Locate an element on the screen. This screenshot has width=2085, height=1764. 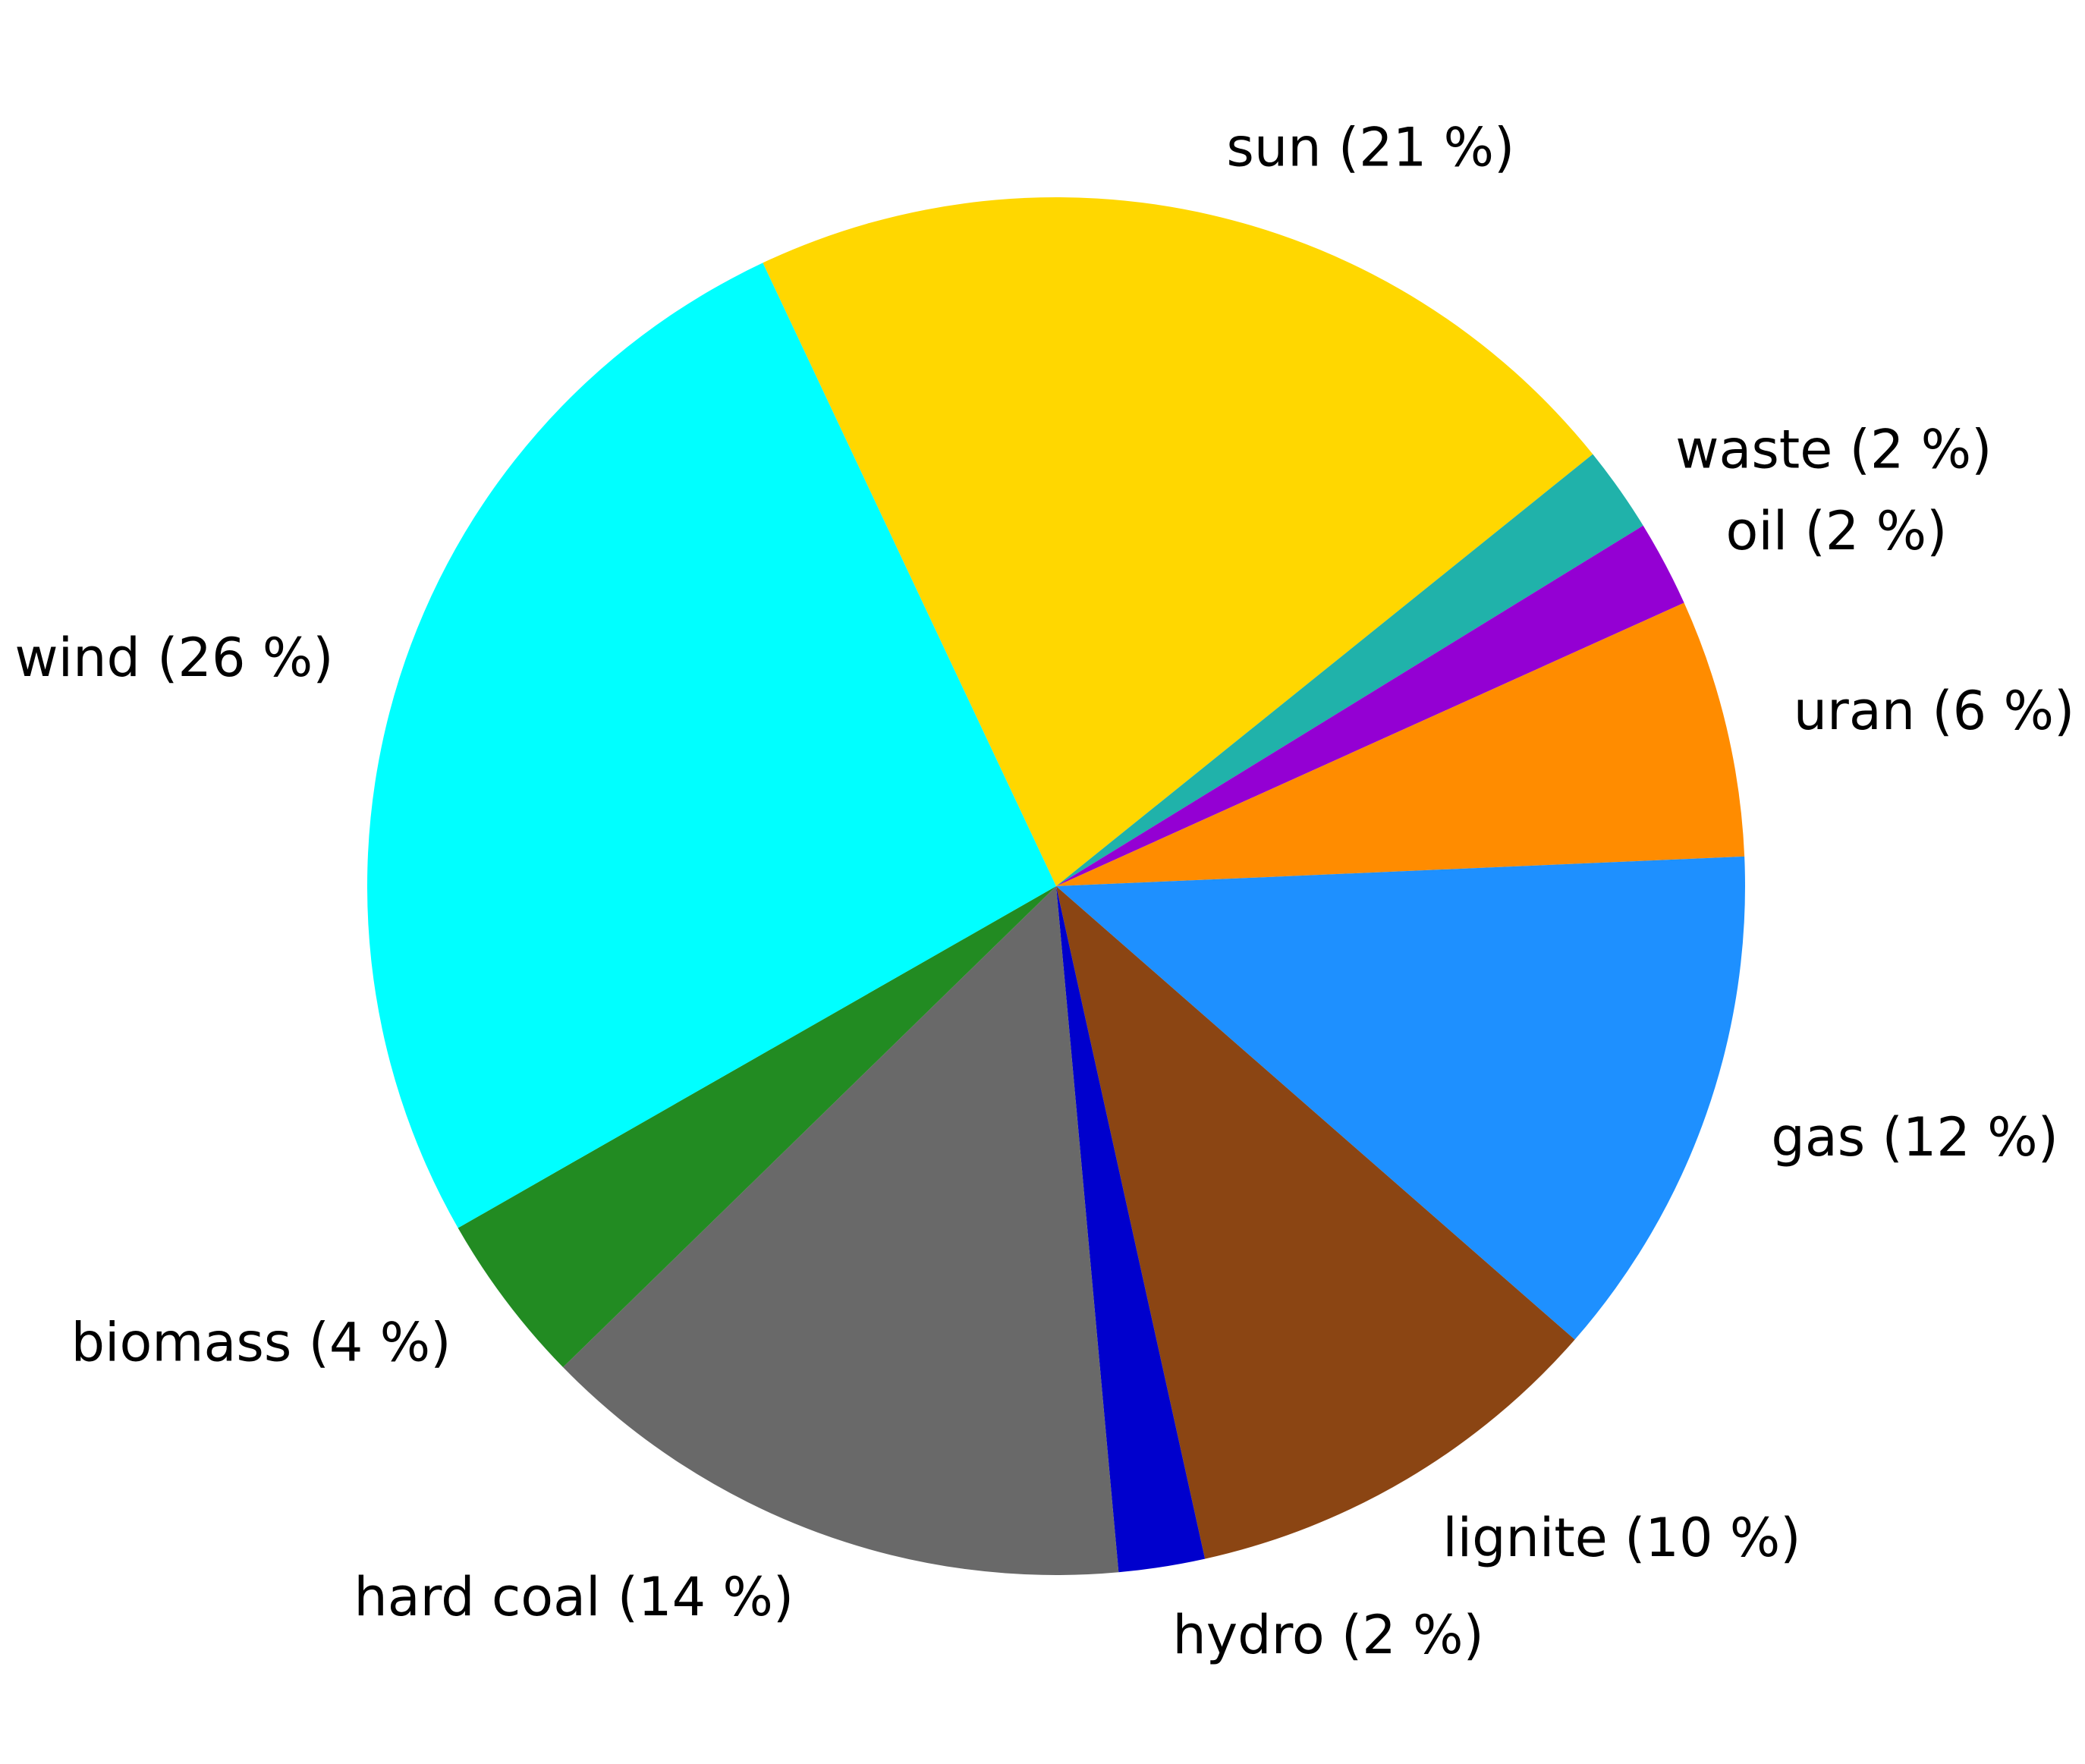
pie-label-gas: gas (12 %) is located at coordinates (1914, 1137).